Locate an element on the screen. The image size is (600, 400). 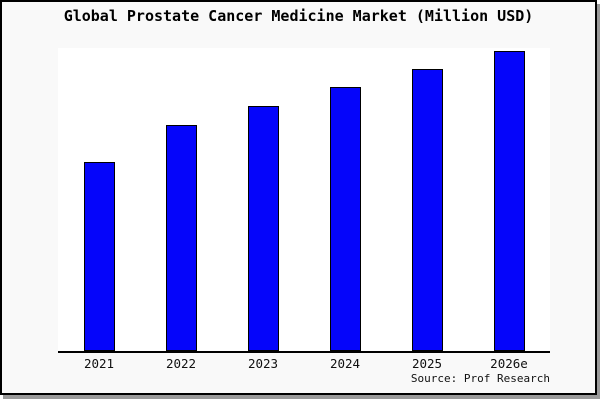
x-tick-2021: 2021 is located at coordinates (99, 363).